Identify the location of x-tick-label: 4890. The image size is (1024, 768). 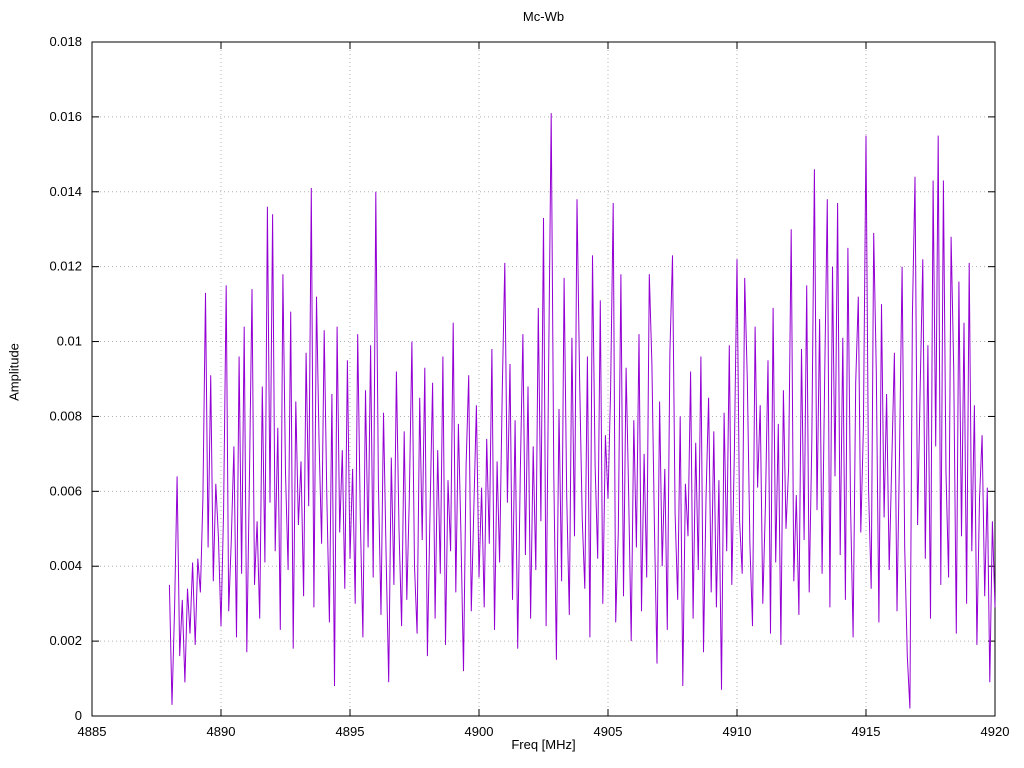
(221, 731).